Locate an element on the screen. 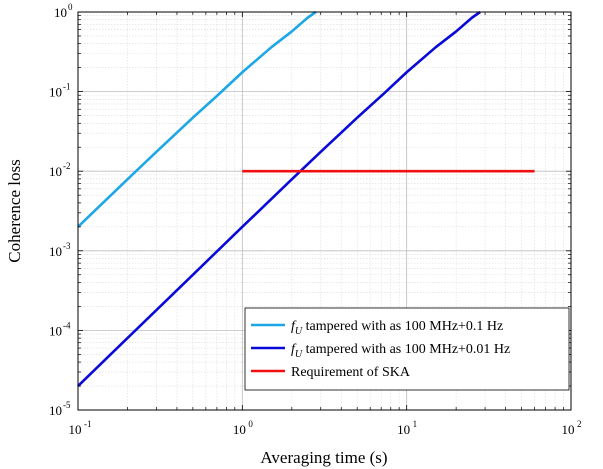 The width and height of the screenshot is (603, 469). y-tick-exponent: -5 is located at coordinates (67, 405).